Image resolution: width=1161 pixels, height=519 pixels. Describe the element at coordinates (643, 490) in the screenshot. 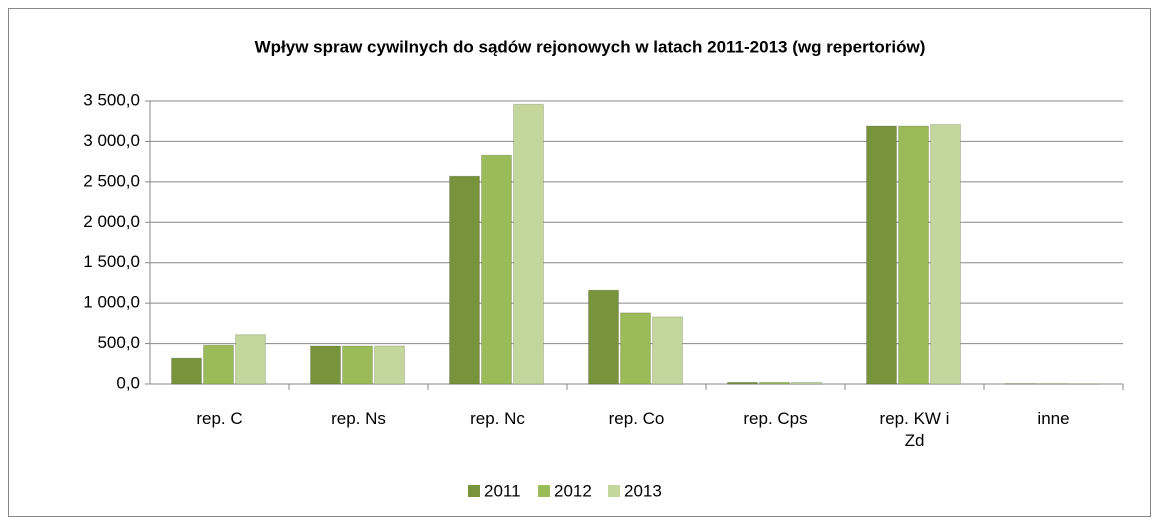

I see `legend-label: 2013` at that location.